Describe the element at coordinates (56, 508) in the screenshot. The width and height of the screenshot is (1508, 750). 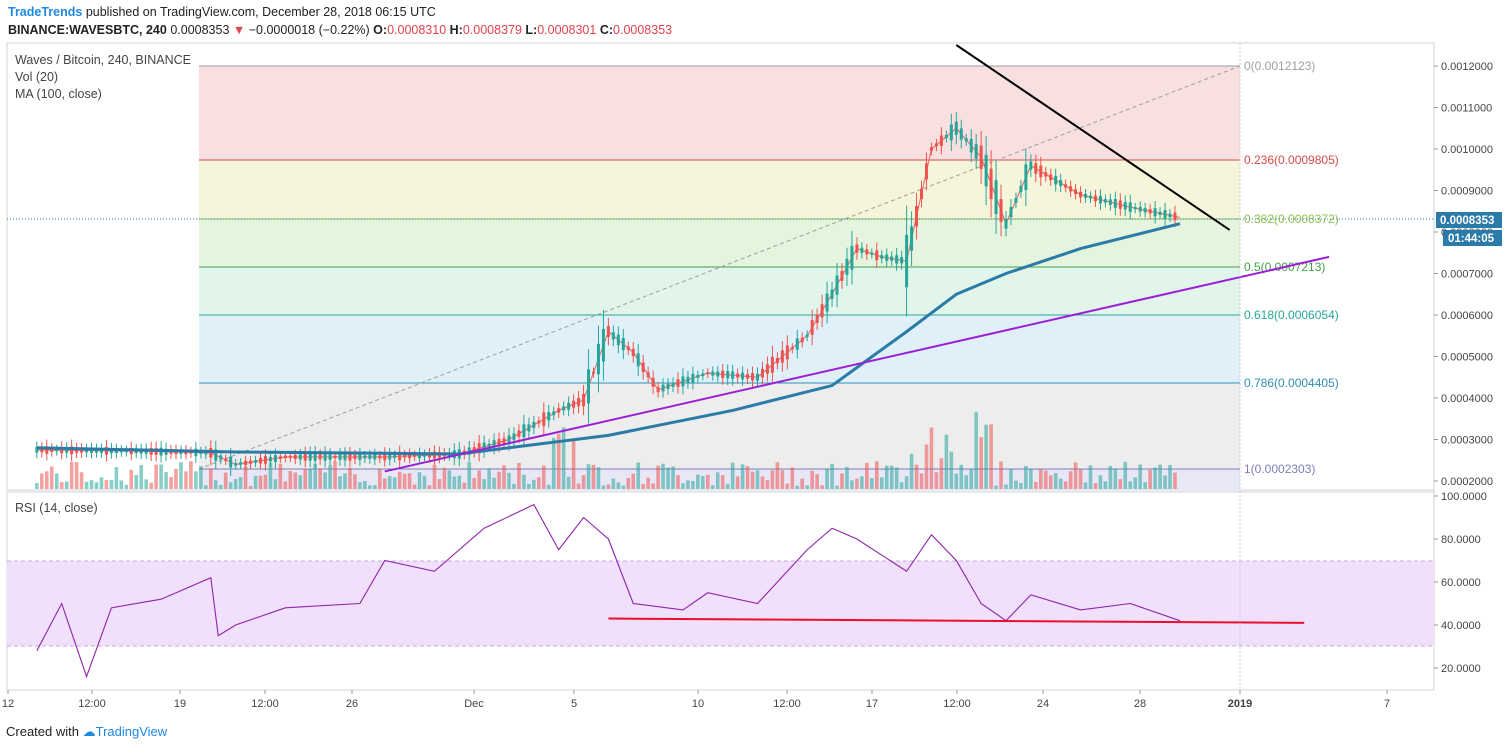
I see `legend-rsi: RSI (14, close)` at that location.